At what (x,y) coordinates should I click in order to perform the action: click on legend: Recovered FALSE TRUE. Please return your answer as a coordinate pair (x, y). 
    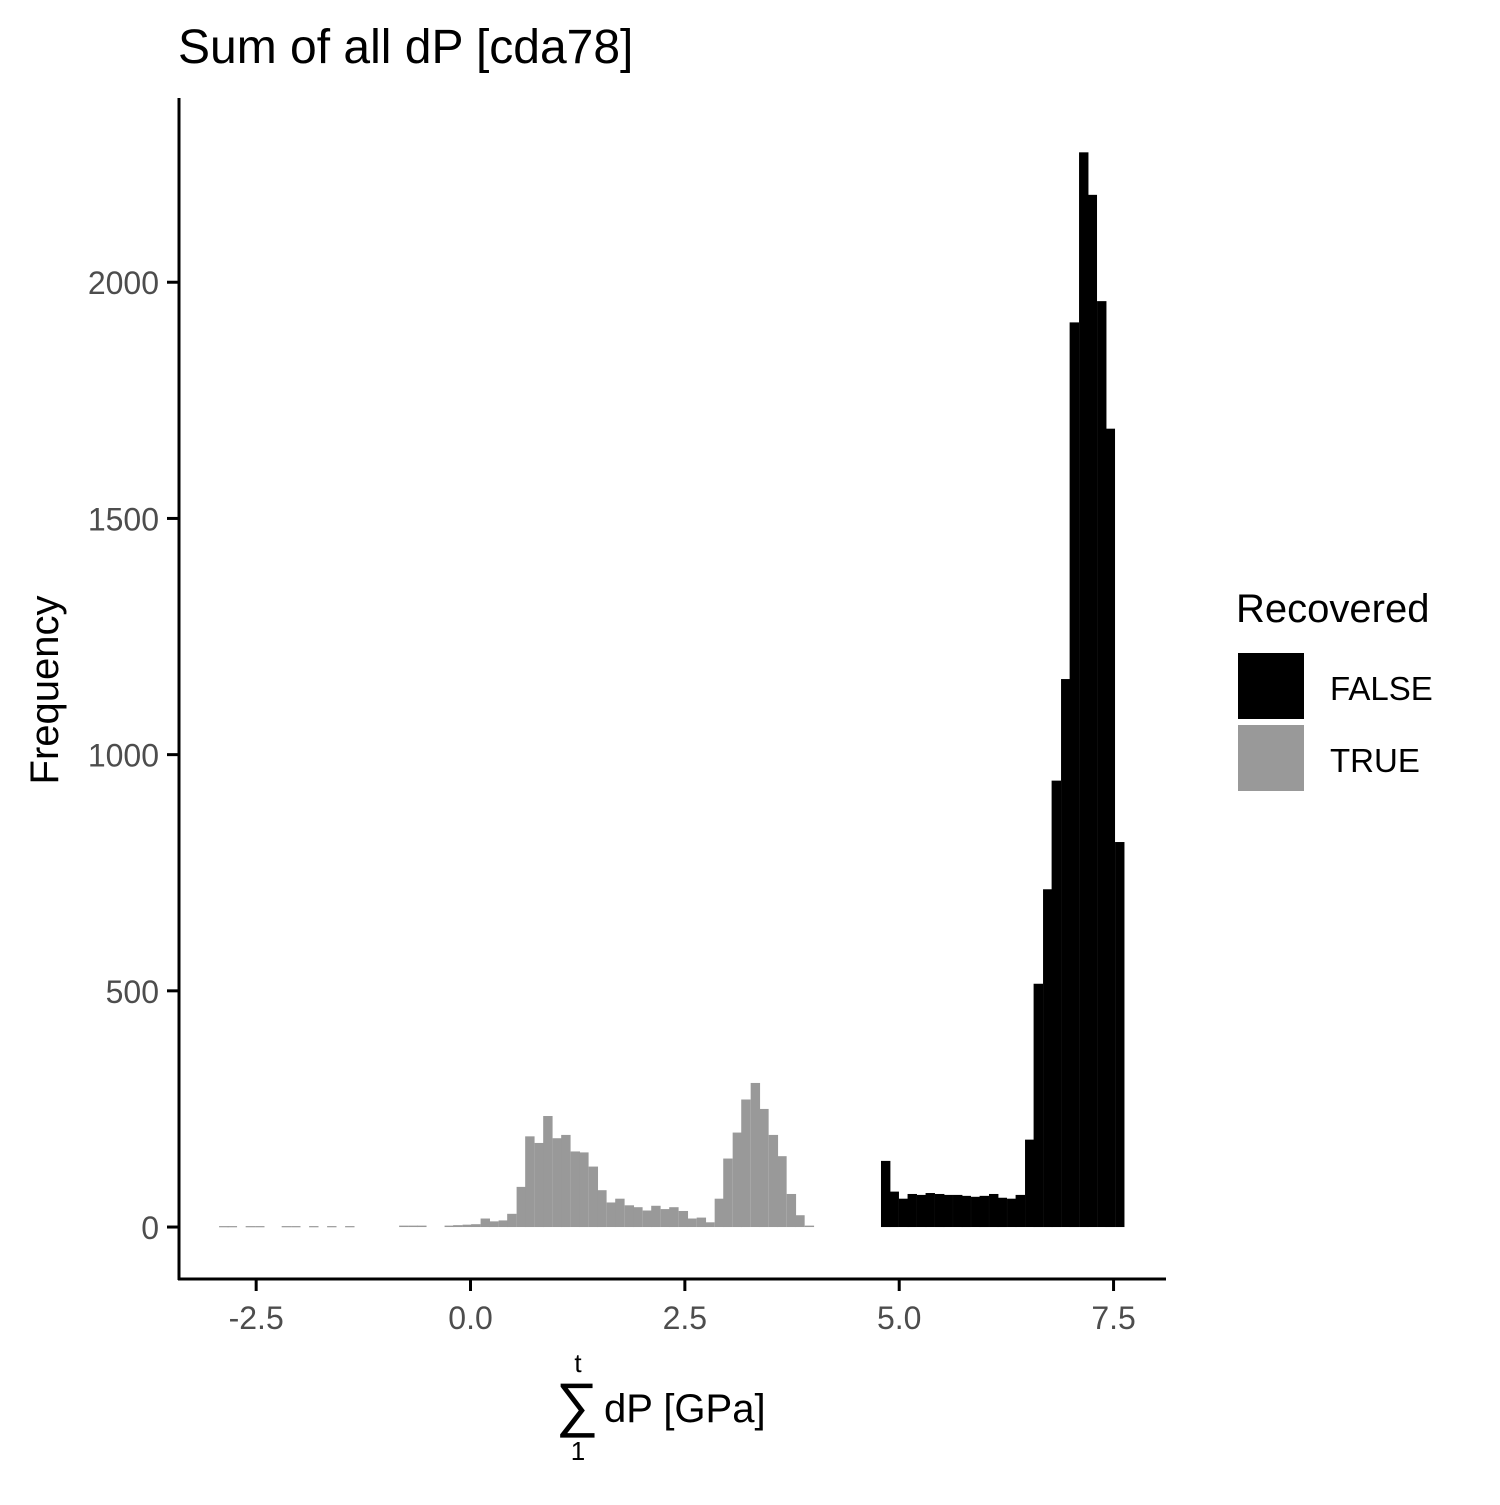
    Looking at the image, I should click on (1334, 689).